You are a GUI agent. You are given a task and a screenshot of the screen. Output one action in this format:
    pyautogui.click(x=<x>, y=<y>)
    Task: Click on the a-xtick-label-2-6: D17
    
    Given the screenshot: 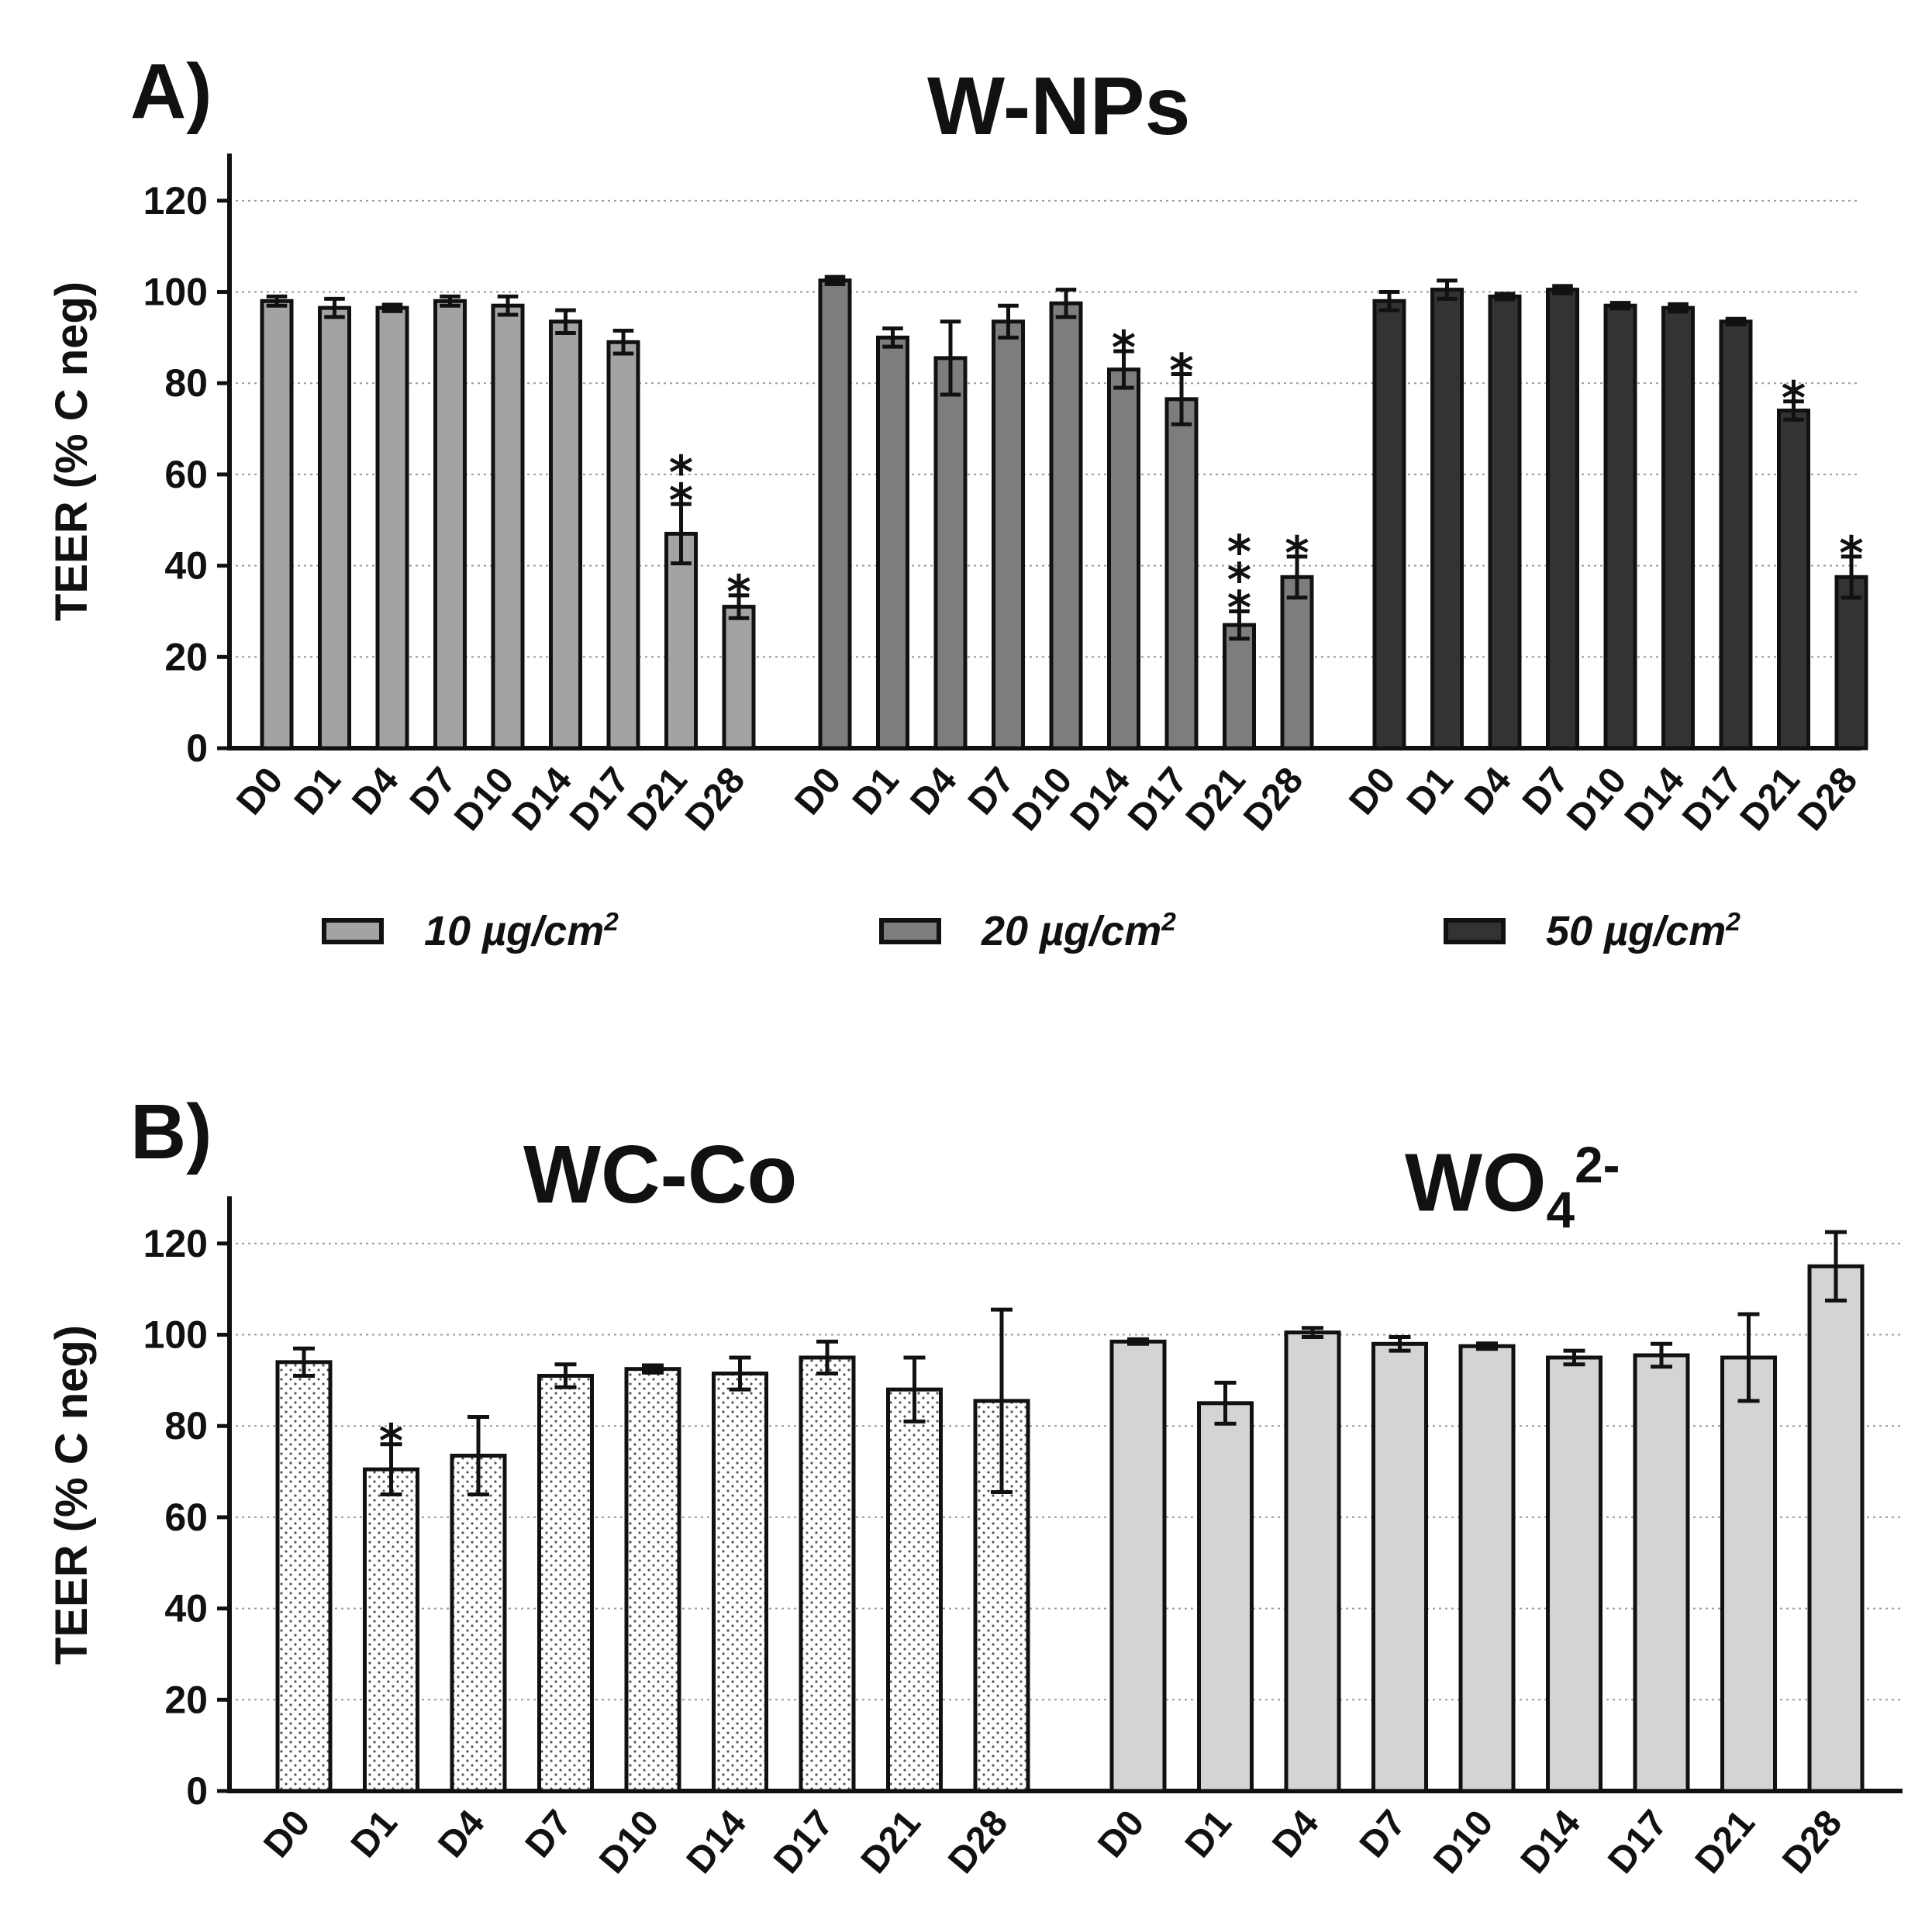 What is the action you would take?
    pyautogui.click(x=1712, y=799)
    